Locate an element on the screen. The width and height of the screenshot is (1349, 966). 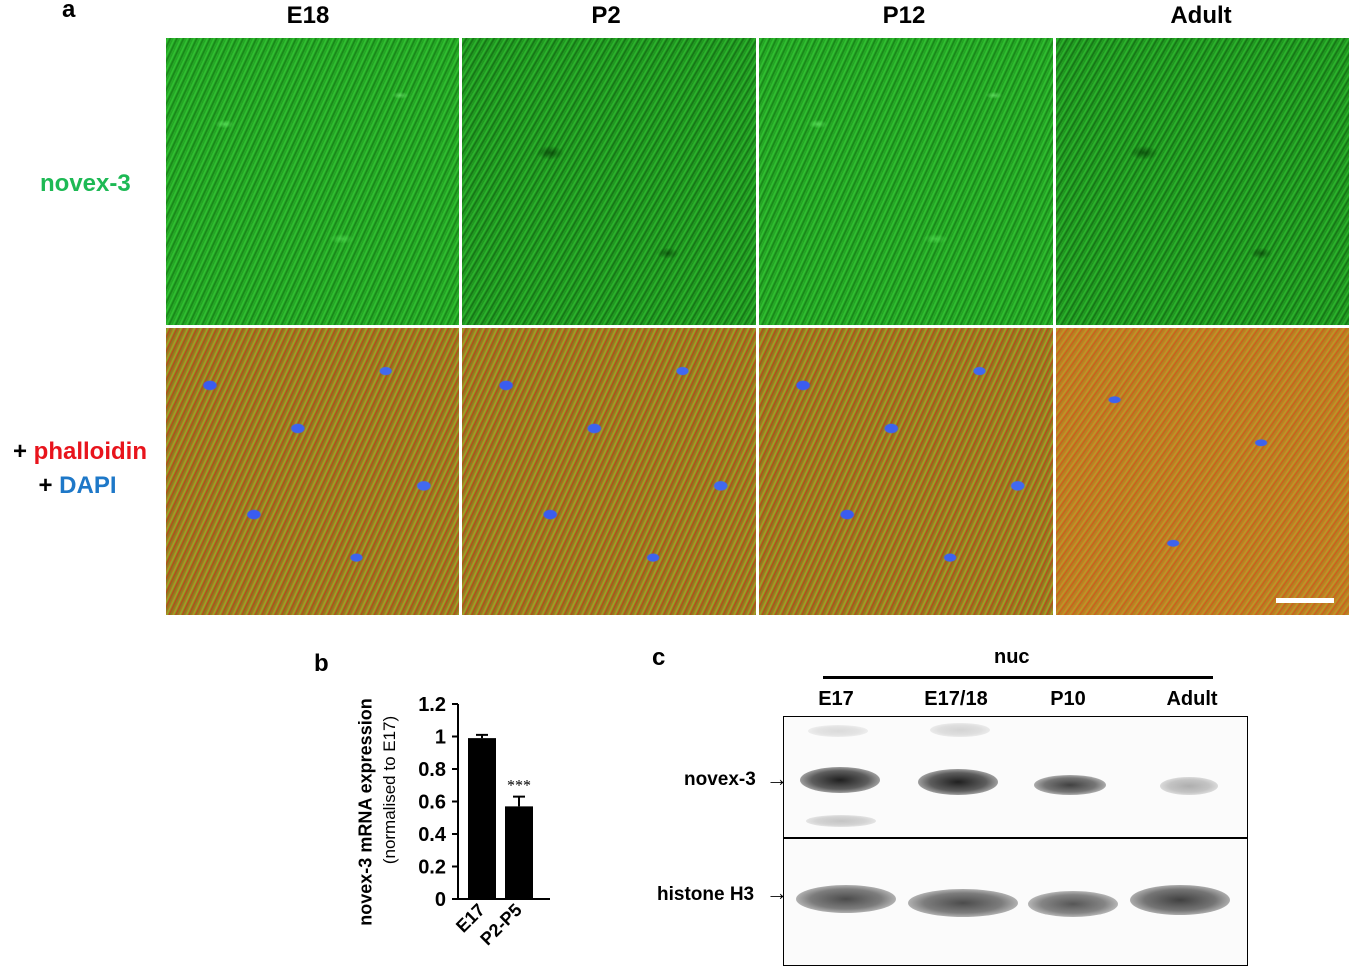
micrograph-novex3-adult is located at coordinates (1202, 181).